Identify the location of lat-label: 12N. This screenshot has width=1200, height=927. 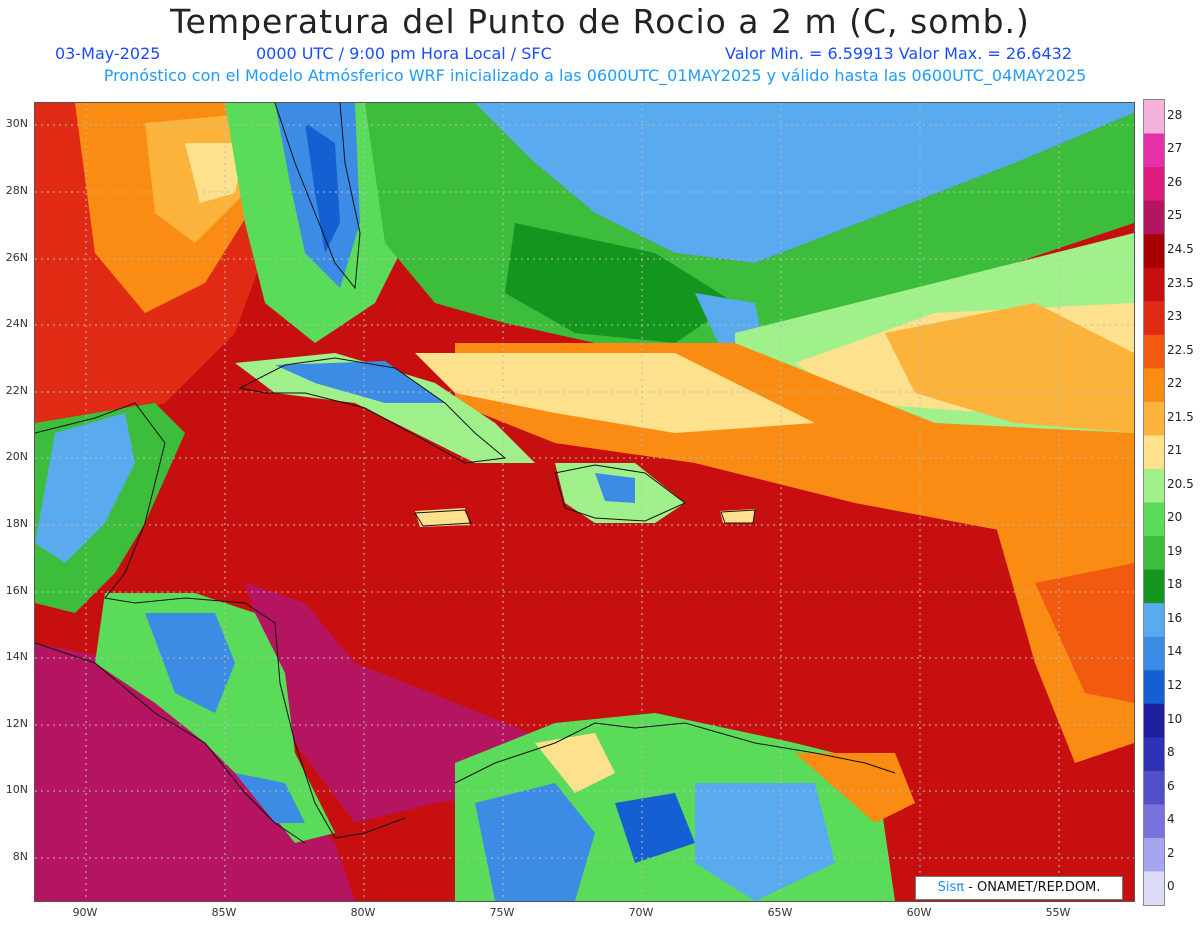
(16, 723).